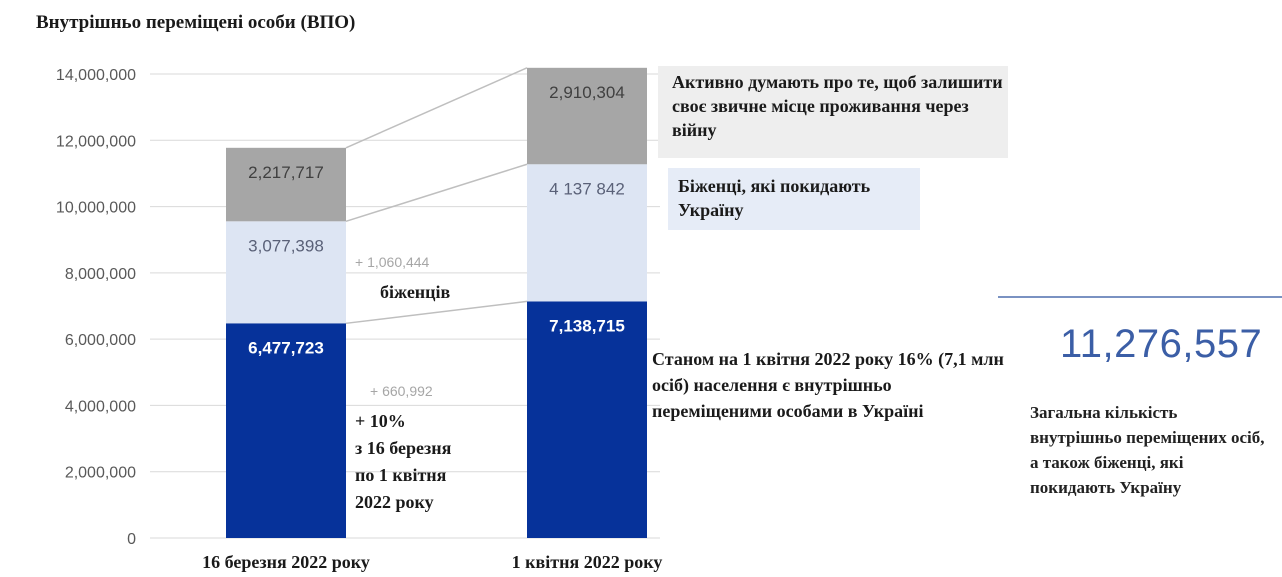  I want to click on y-tick-label: 8,000,000, so click(100, 274).